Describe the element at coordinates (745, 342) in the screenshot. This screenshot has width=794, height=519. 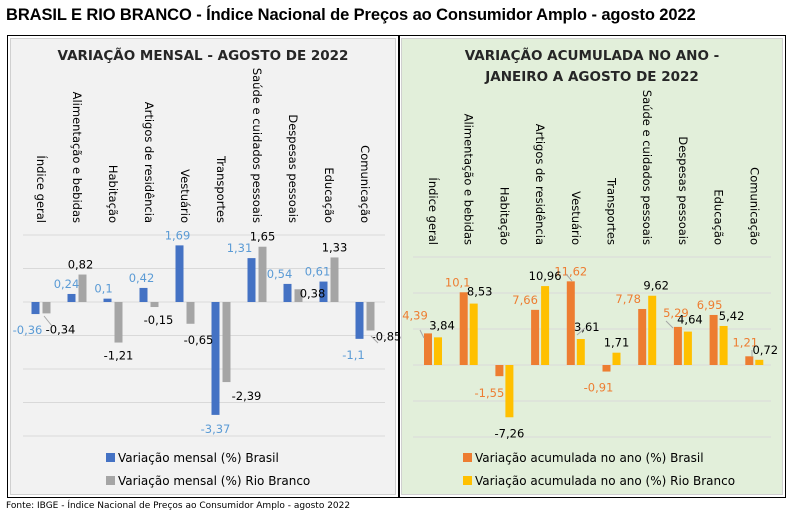
I see `accumulated-data-label-brasil: 1,21` at that location.